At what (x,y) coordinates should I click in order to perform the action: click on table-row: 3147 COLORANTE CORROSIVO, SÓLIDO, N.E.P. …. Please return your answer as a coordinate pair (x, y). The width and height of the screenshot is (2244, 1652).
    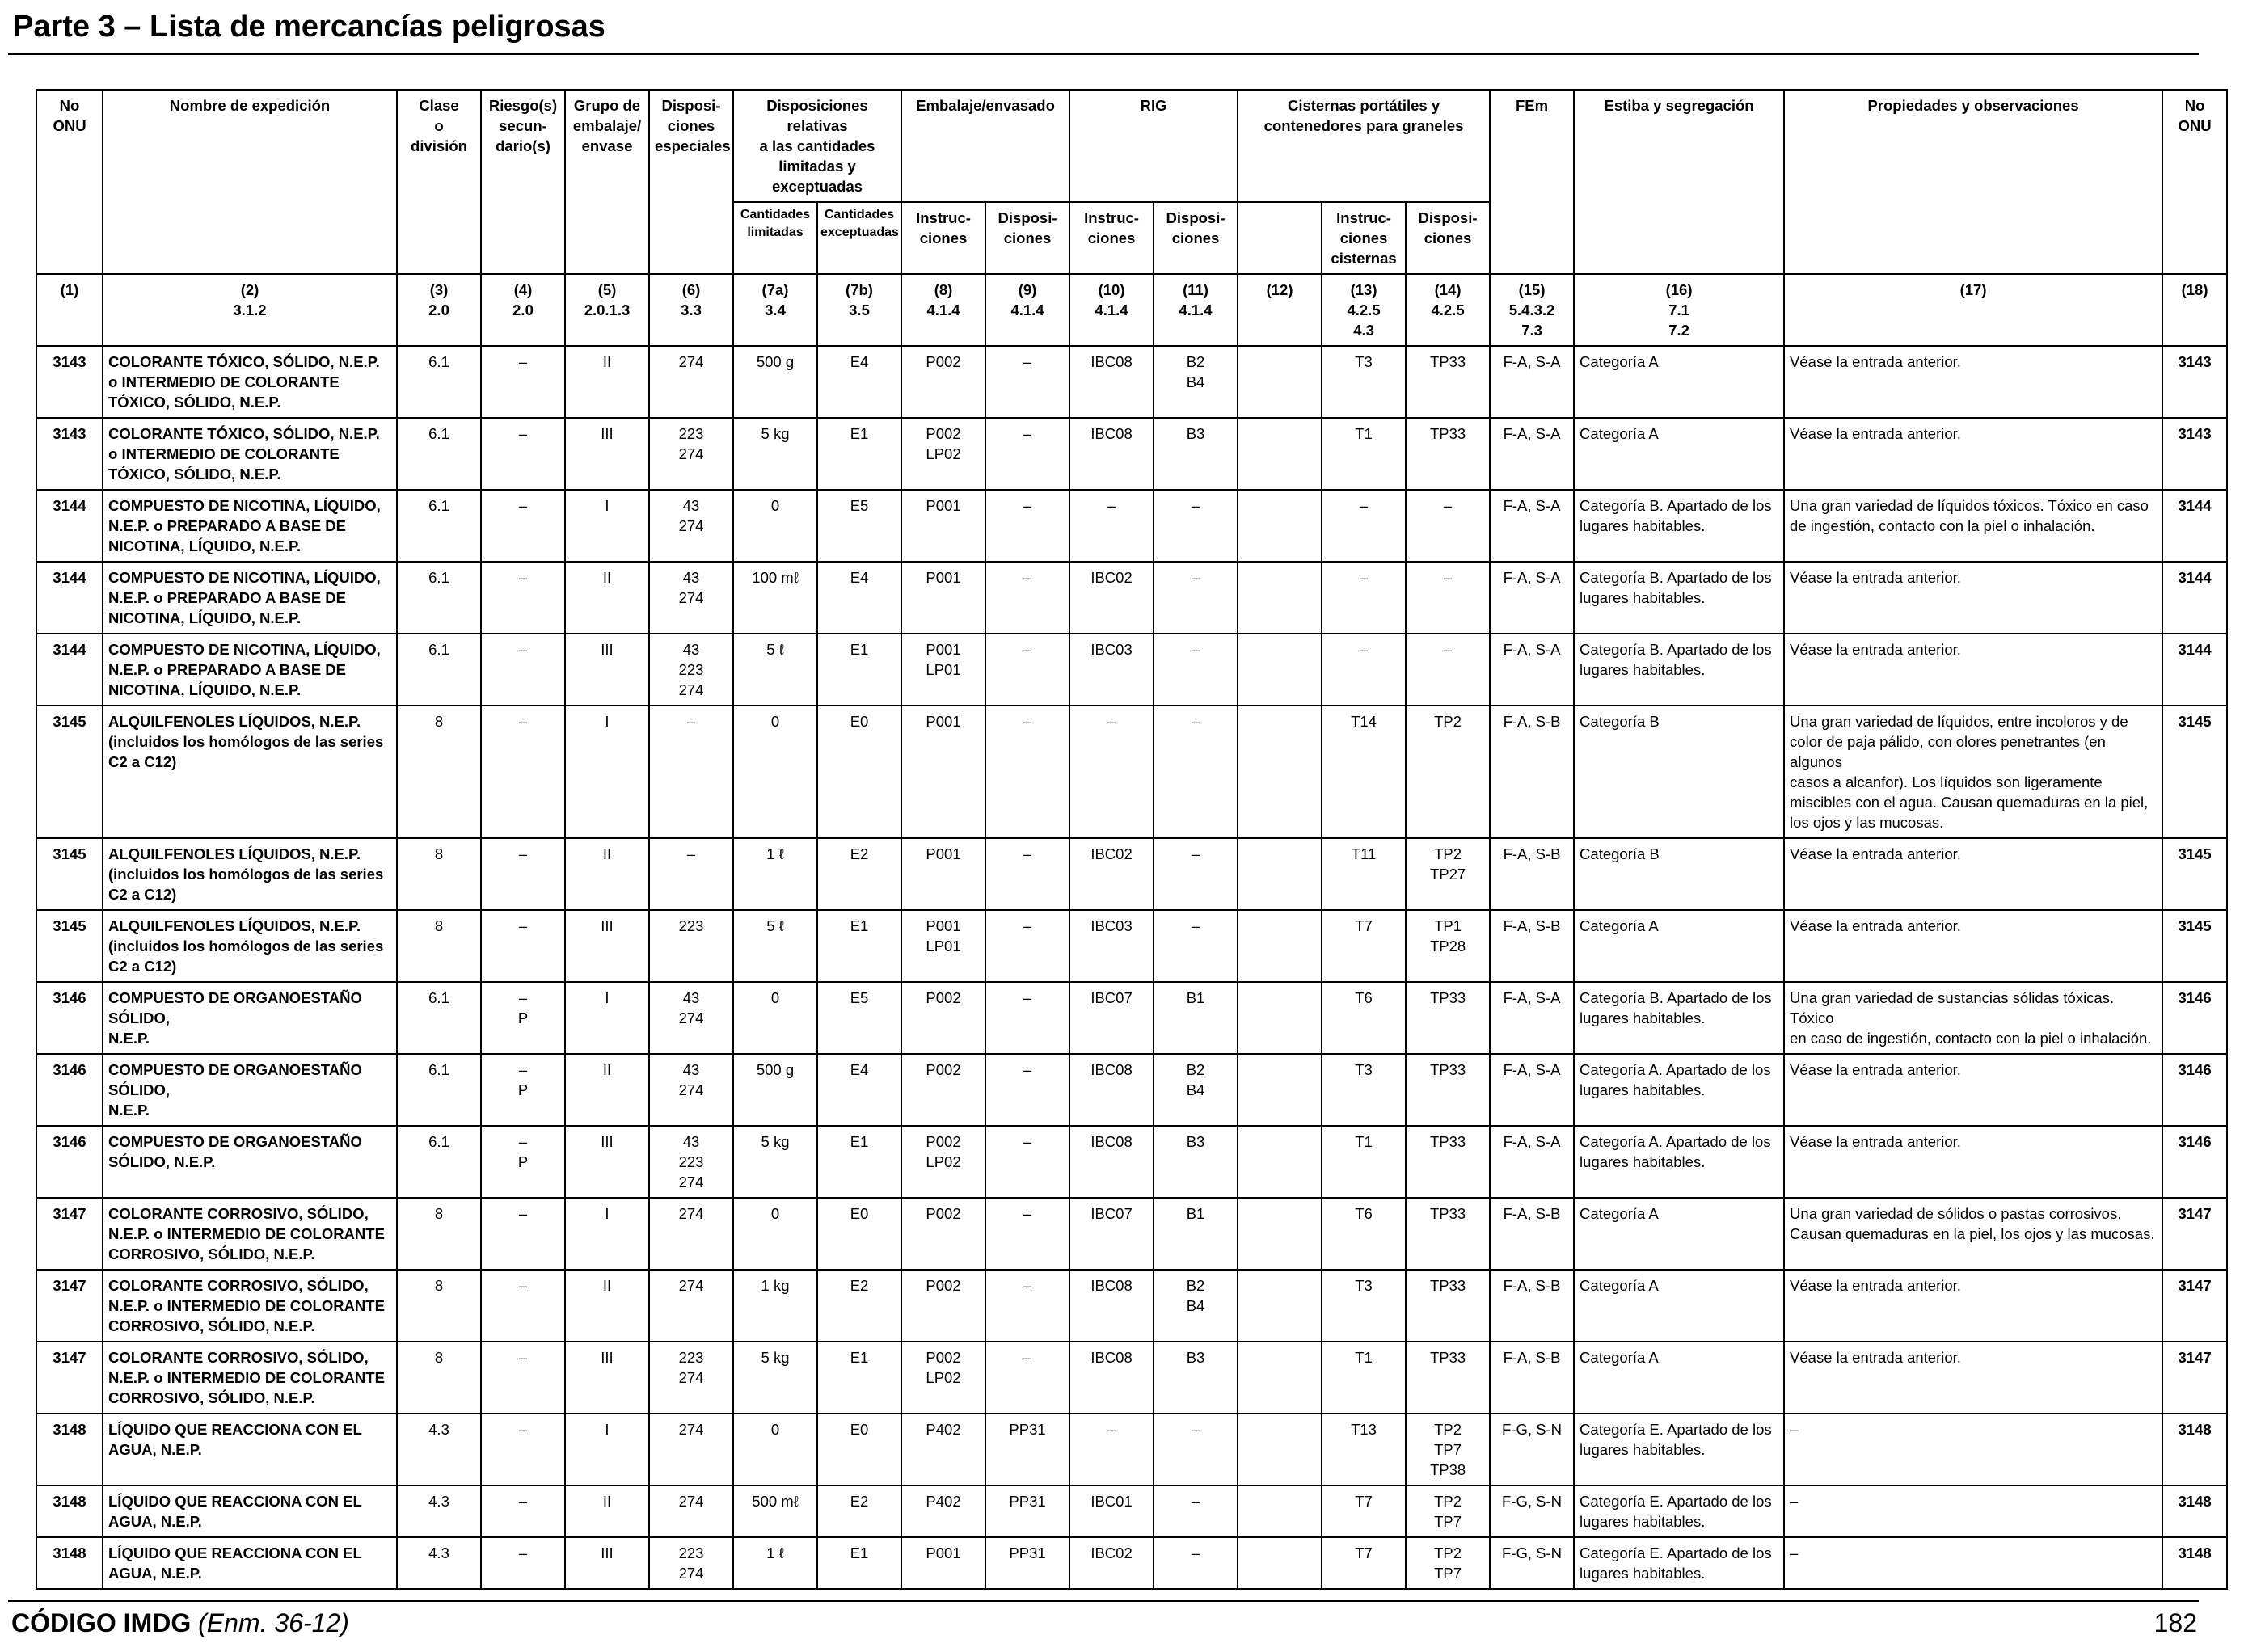
    Looking at the image, I should click on (1132, 1234).